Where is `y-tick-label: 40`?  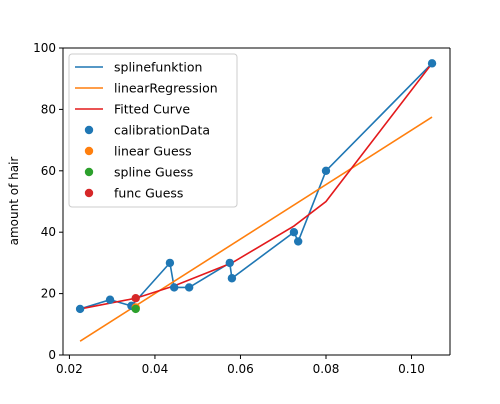
y-tick-label: 40 is located at coordinates (48, 232).